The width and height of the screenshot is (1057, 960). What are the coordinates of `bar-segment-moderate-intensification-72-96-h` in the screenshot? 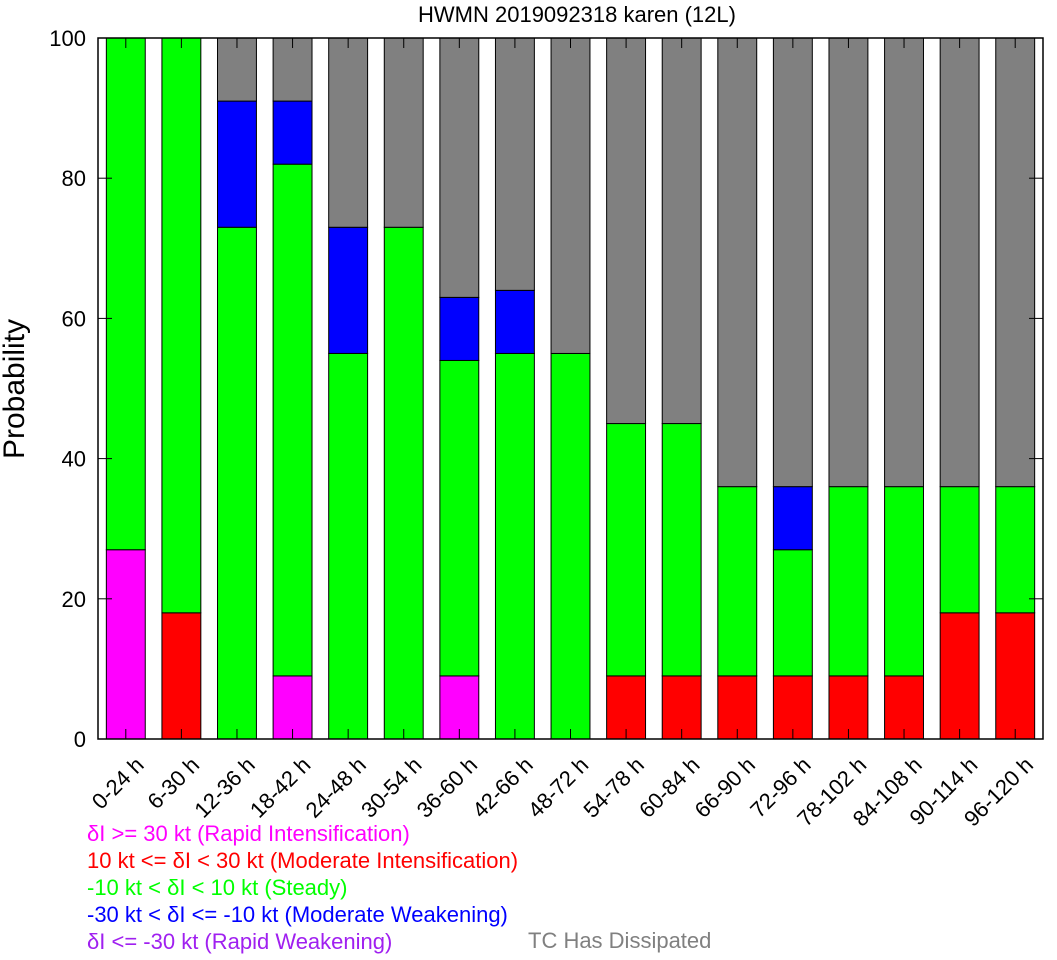 It's located at (792, 707).